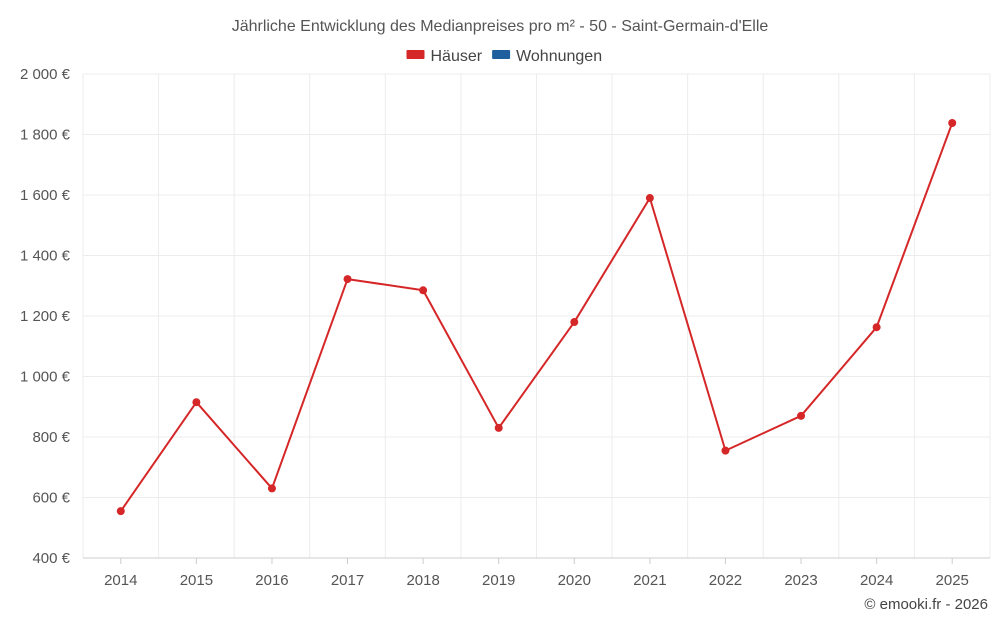 The height and width of the screenshot is (625, 1000). What do you see at coordinates (51, 498) in the screenshot?
I see `y-tick-label: 600 €` at bounding box center [51, 498].